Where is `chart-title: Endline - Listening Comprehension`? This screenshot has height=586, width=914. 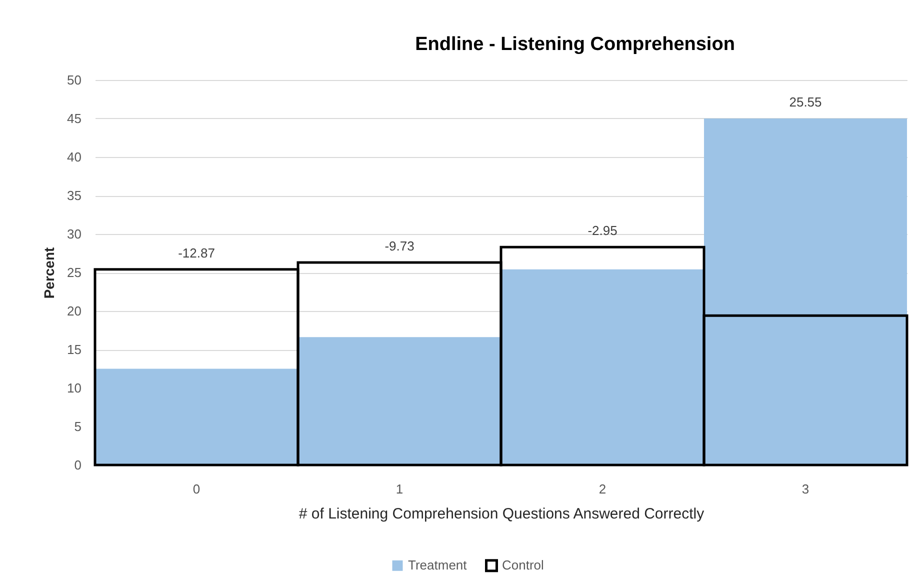 chart-title: Endline - Listening Comprehension is located at coordinates (575, 44).